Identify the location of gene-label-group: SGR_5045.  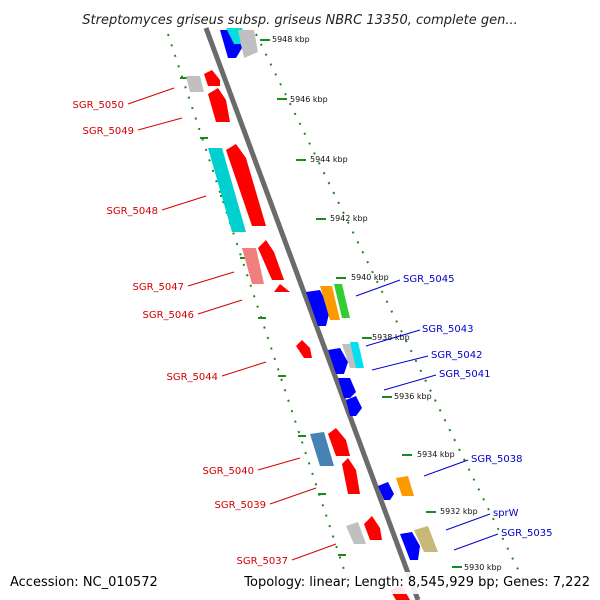
(405, 285).